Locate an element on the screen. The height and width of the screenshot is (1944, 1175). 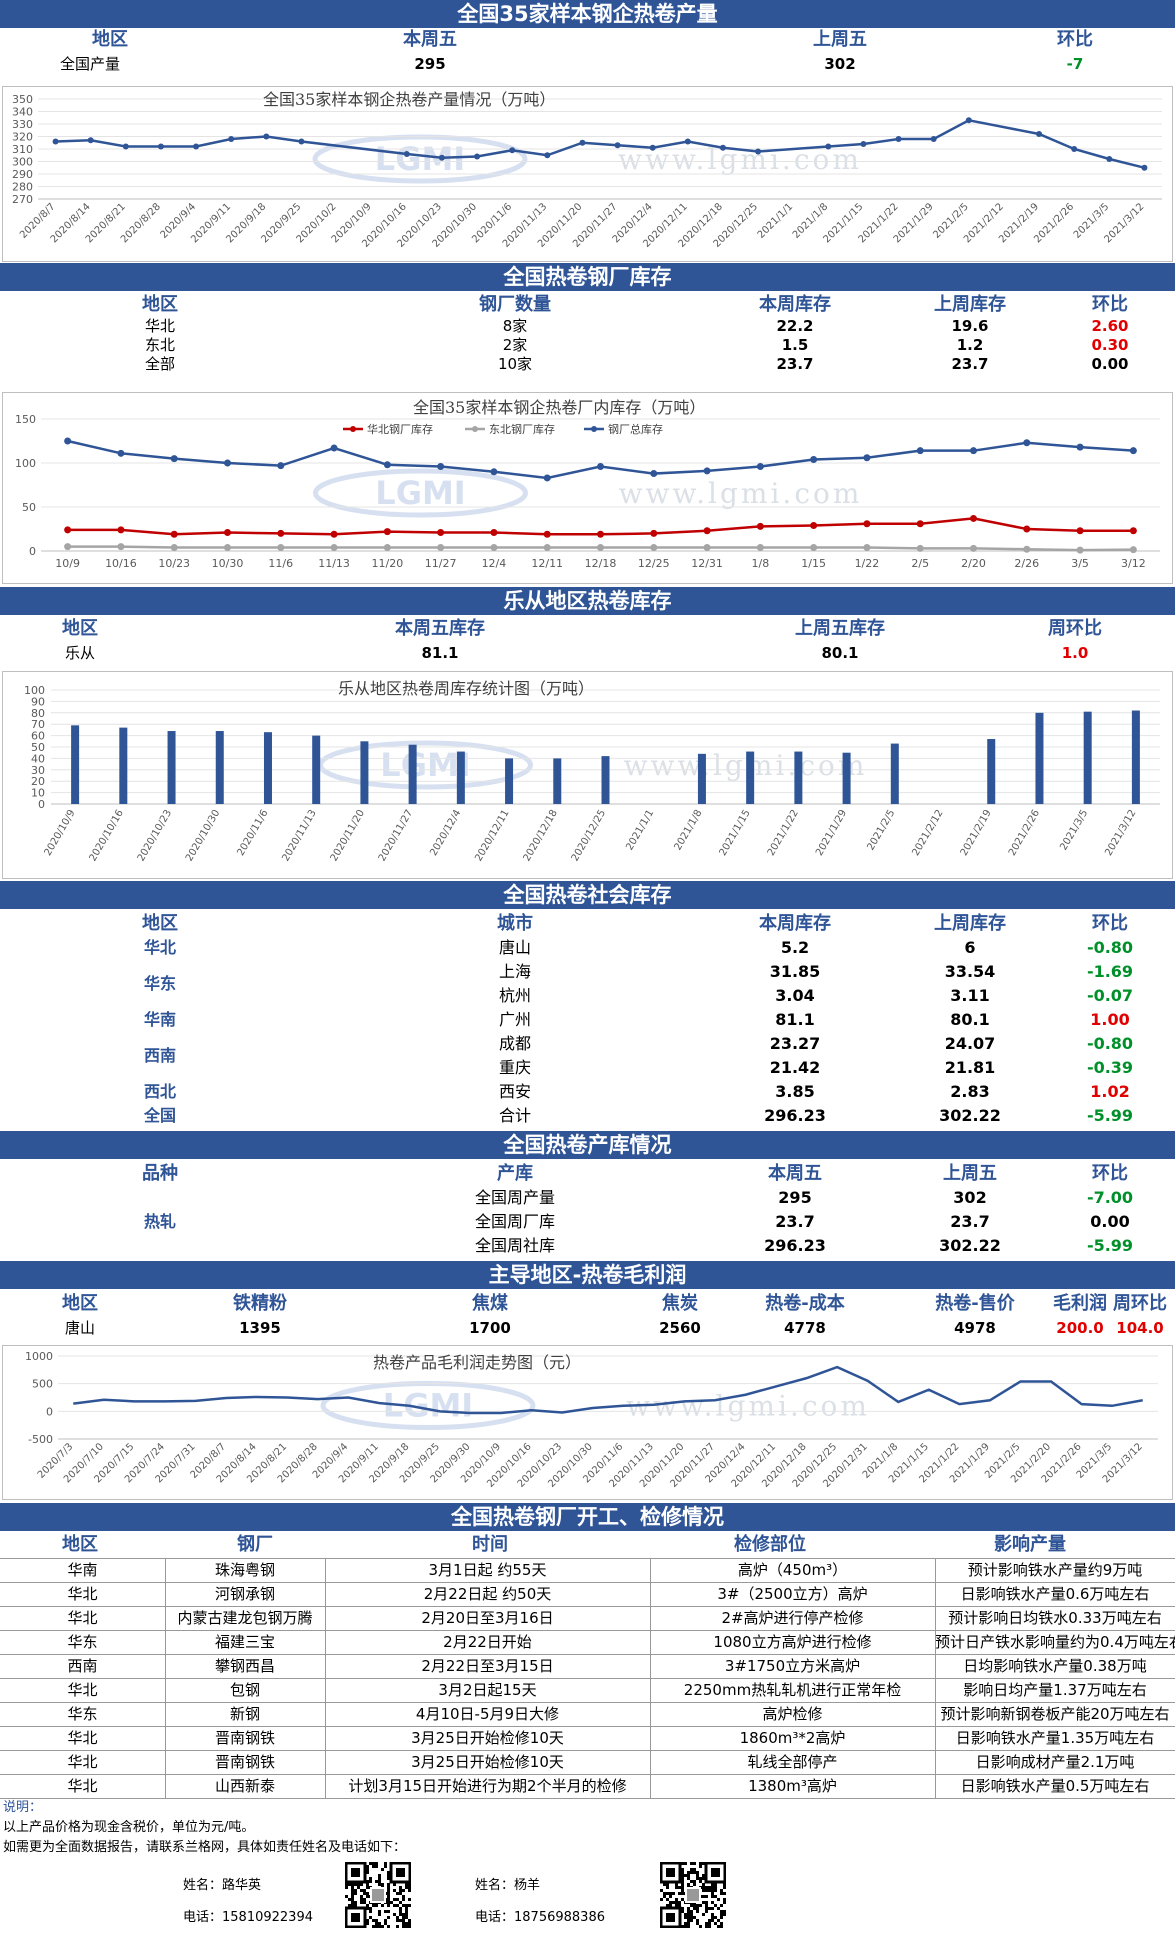
cell-count: 2家 is located at coordinates (515, 345).